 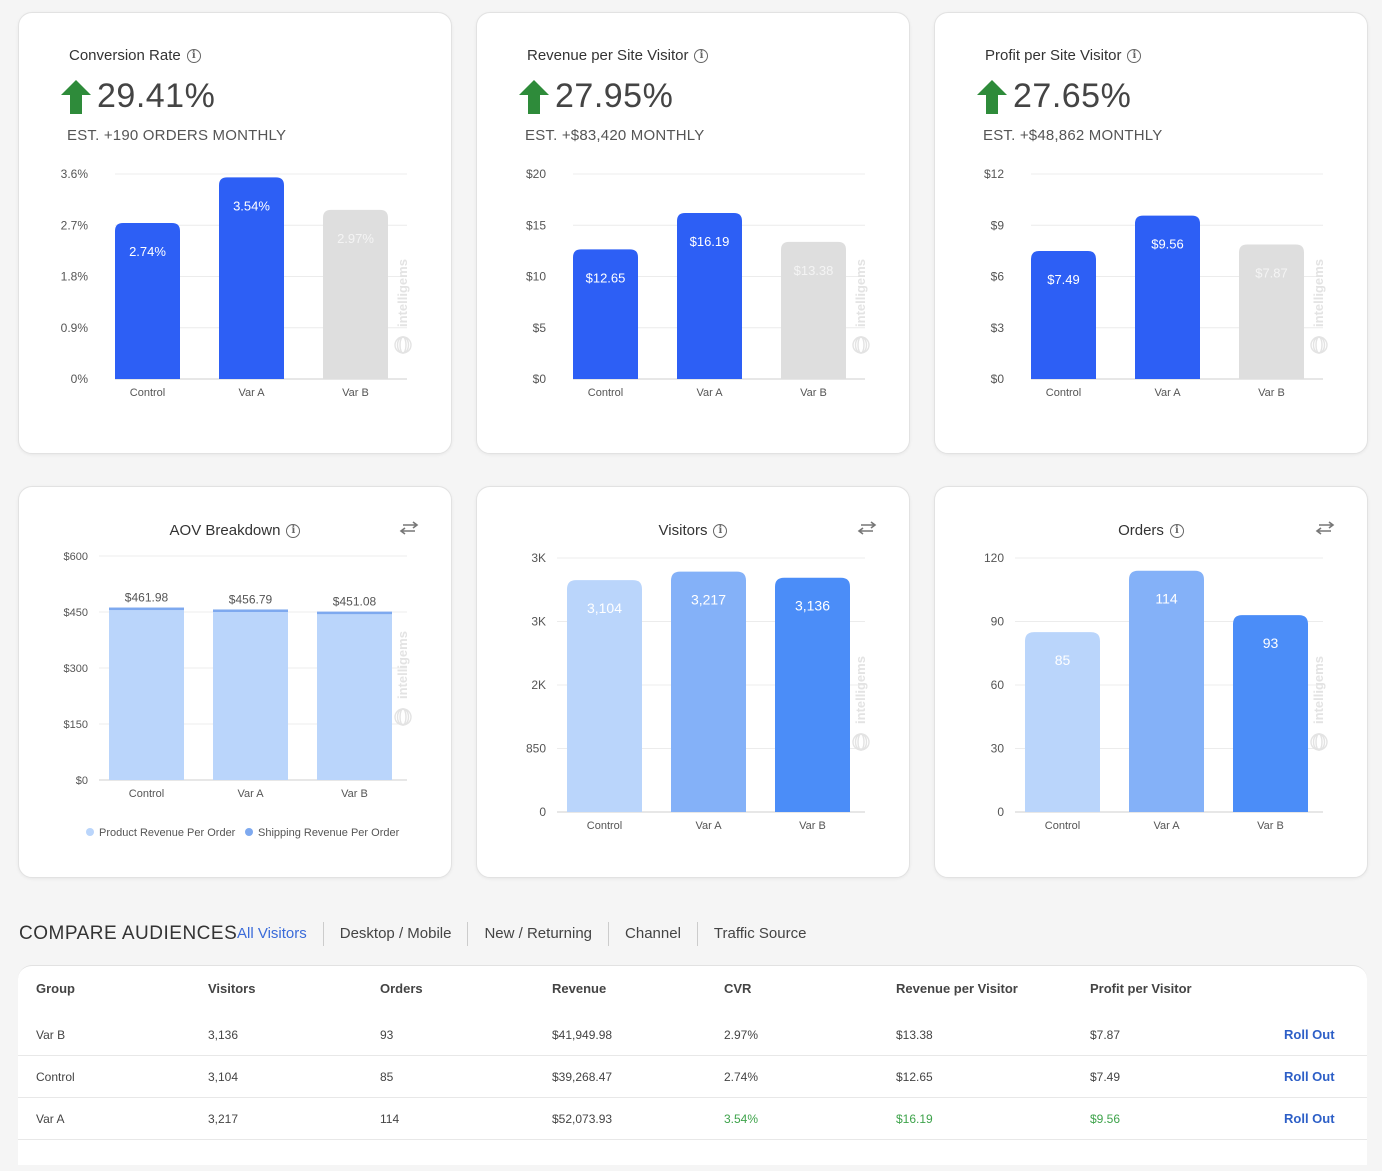 What do you see at coordinates (251, 205) in the screenshot?
I see `bar-value-label: 3.54%` at bounding box center [251, 205].